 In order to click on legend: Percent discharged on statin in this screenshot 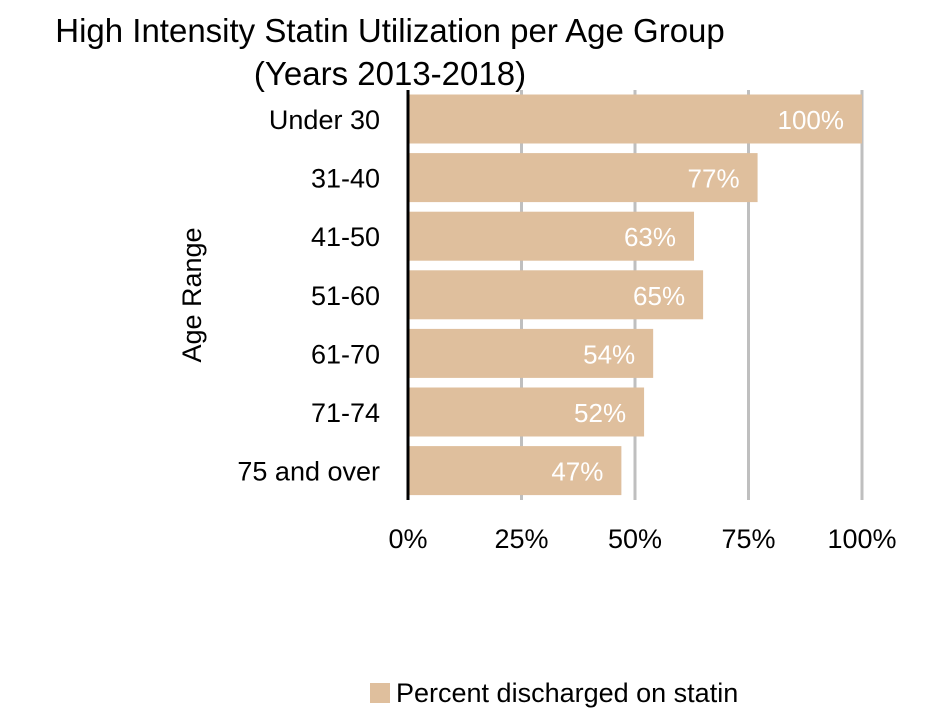, I will do `click(554, 693)`.